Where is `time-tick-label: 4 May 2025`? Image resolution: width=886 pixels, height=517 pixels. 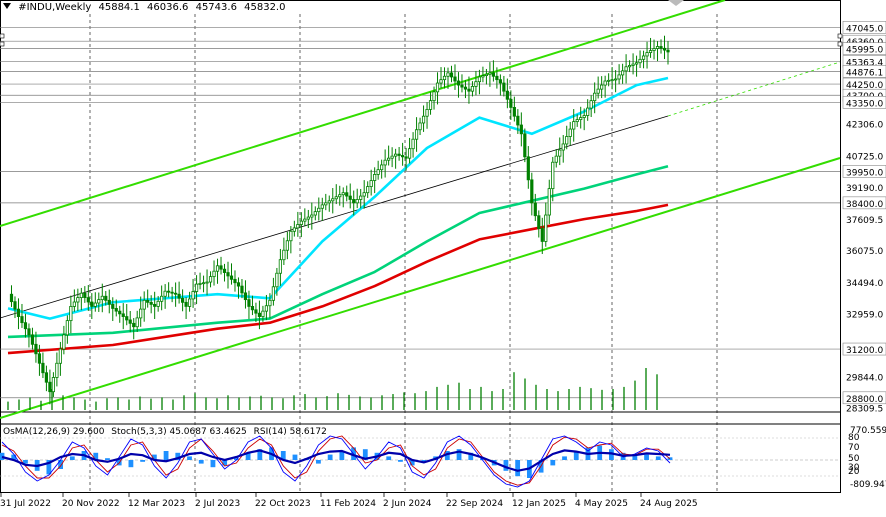
time-tick-label: 4 May 2025 is located at coordinates (601, 504).